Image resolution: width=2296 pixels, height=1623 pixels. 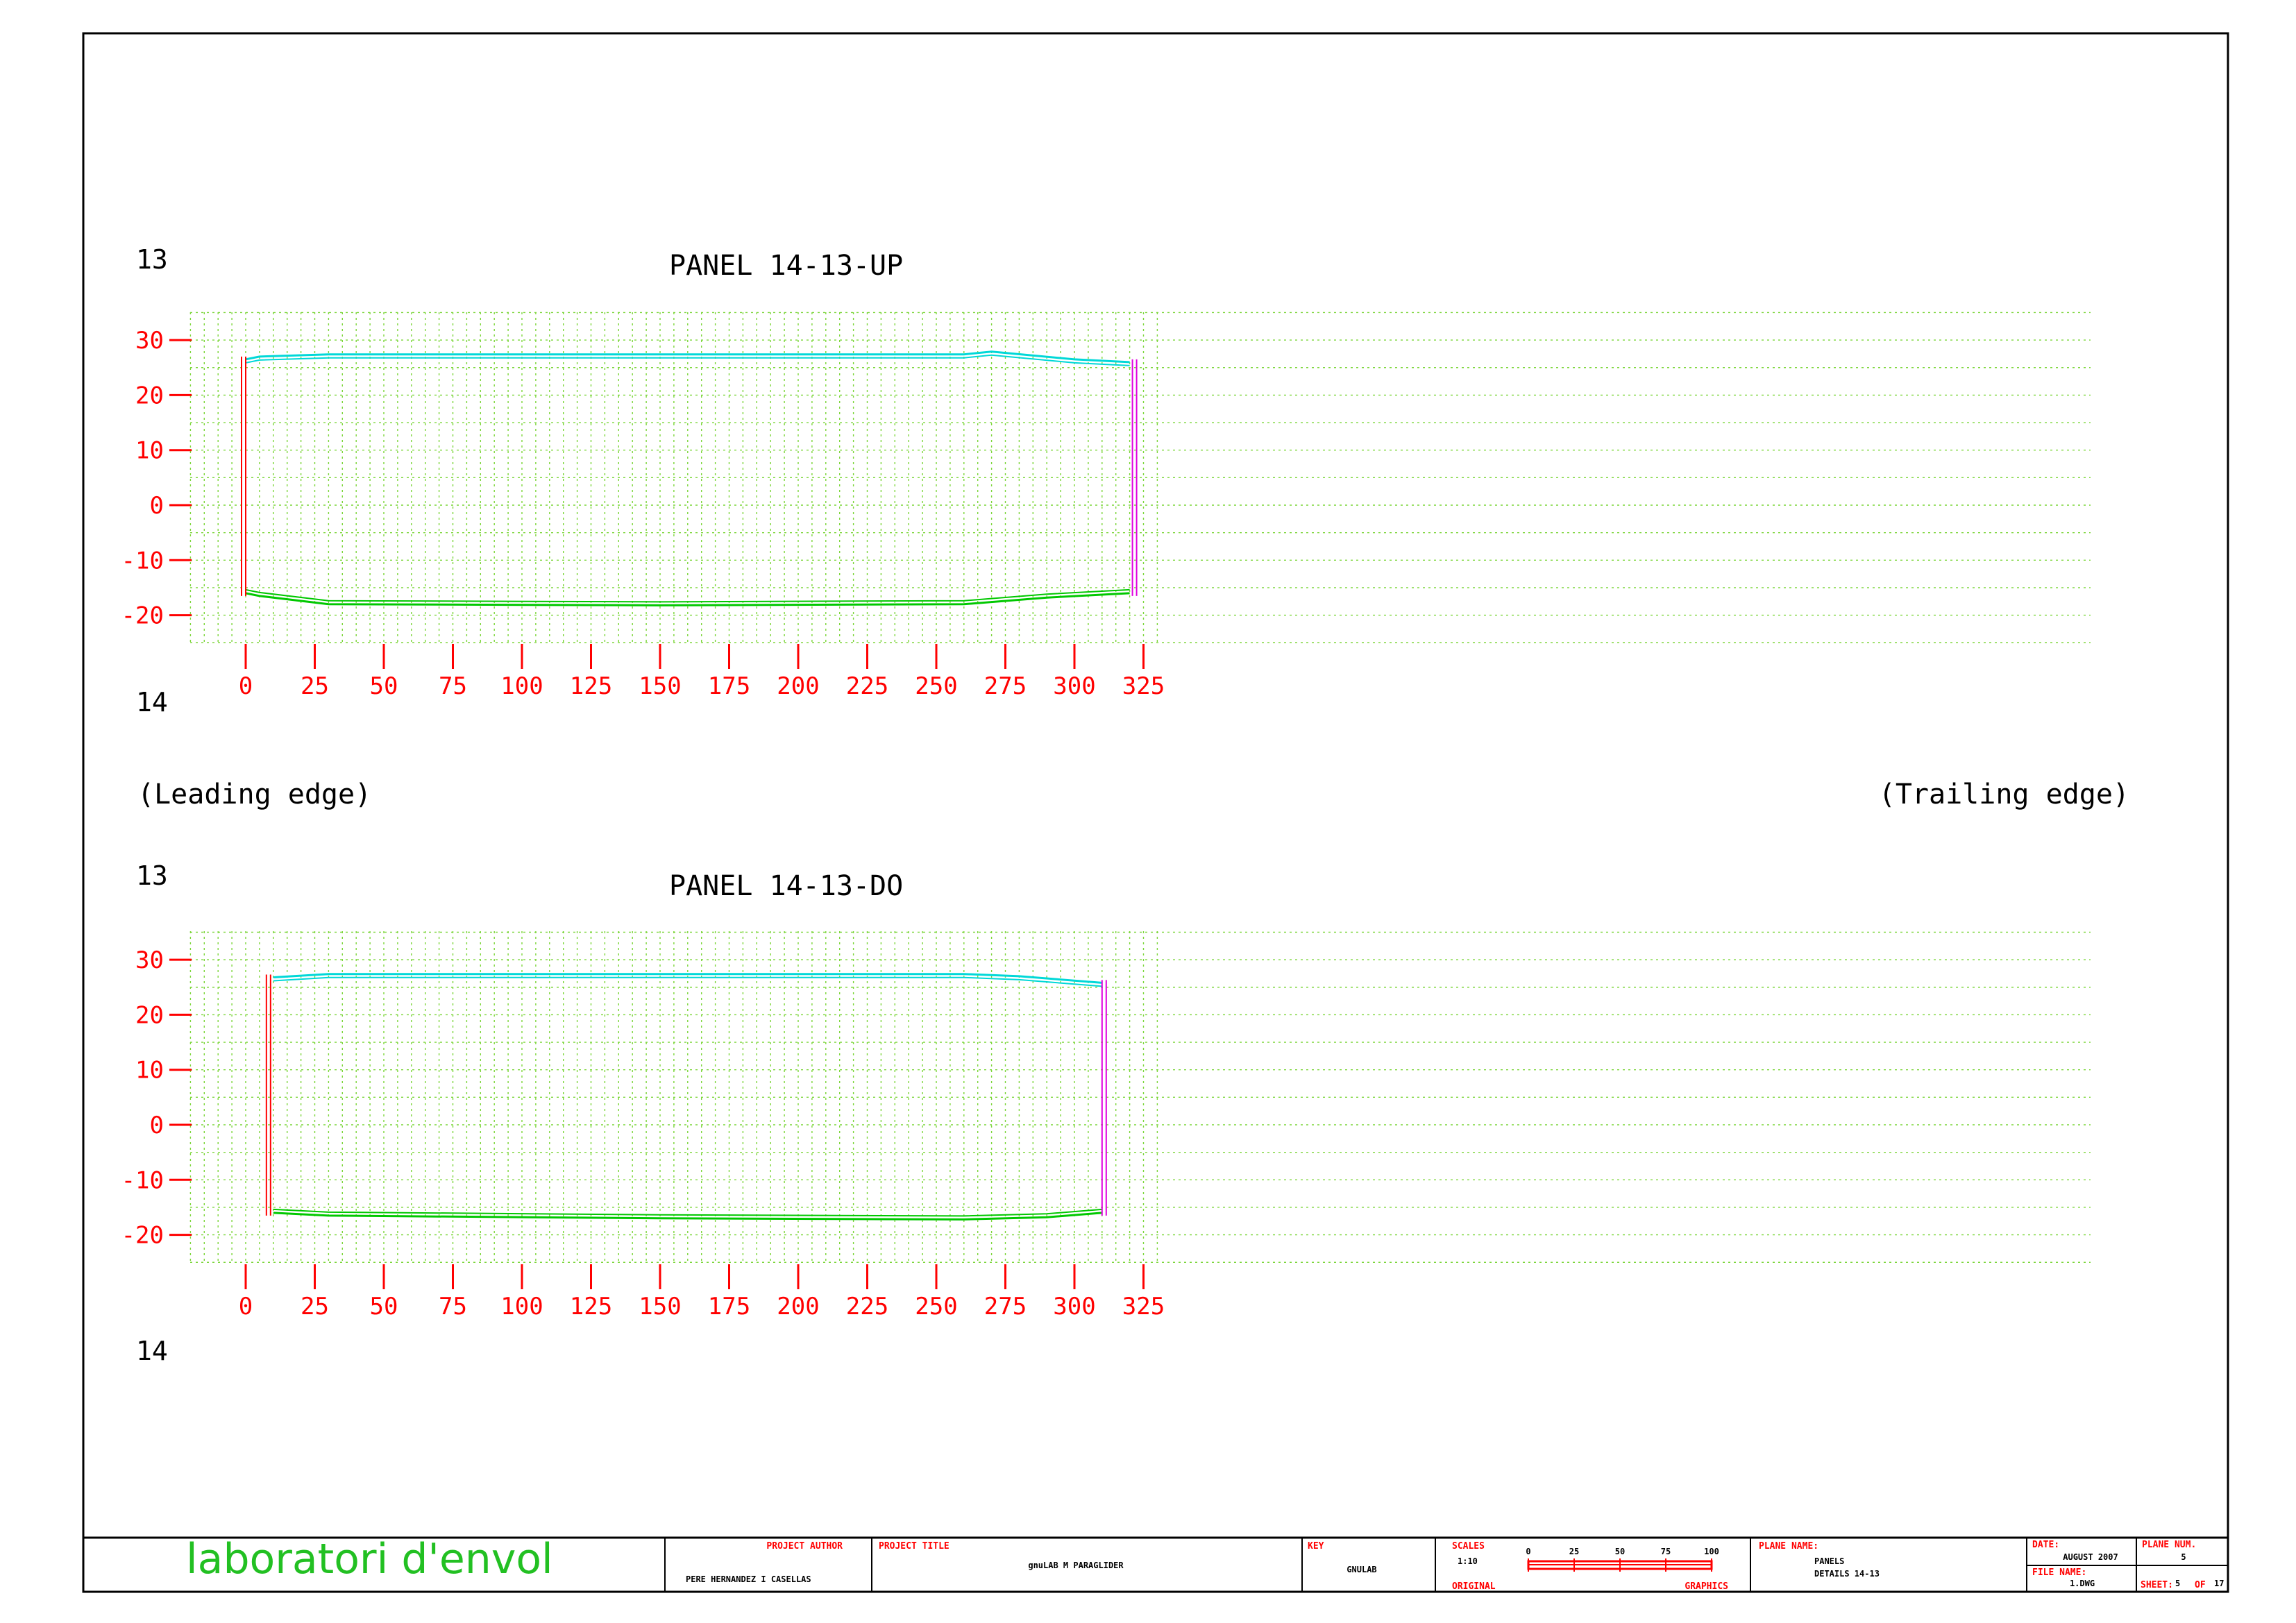 What do you see at coordinates (2004, 795) in the screenshot?
I see `trailing-edge-label: (Trailing edge)` at bounding box center [2004, 795].